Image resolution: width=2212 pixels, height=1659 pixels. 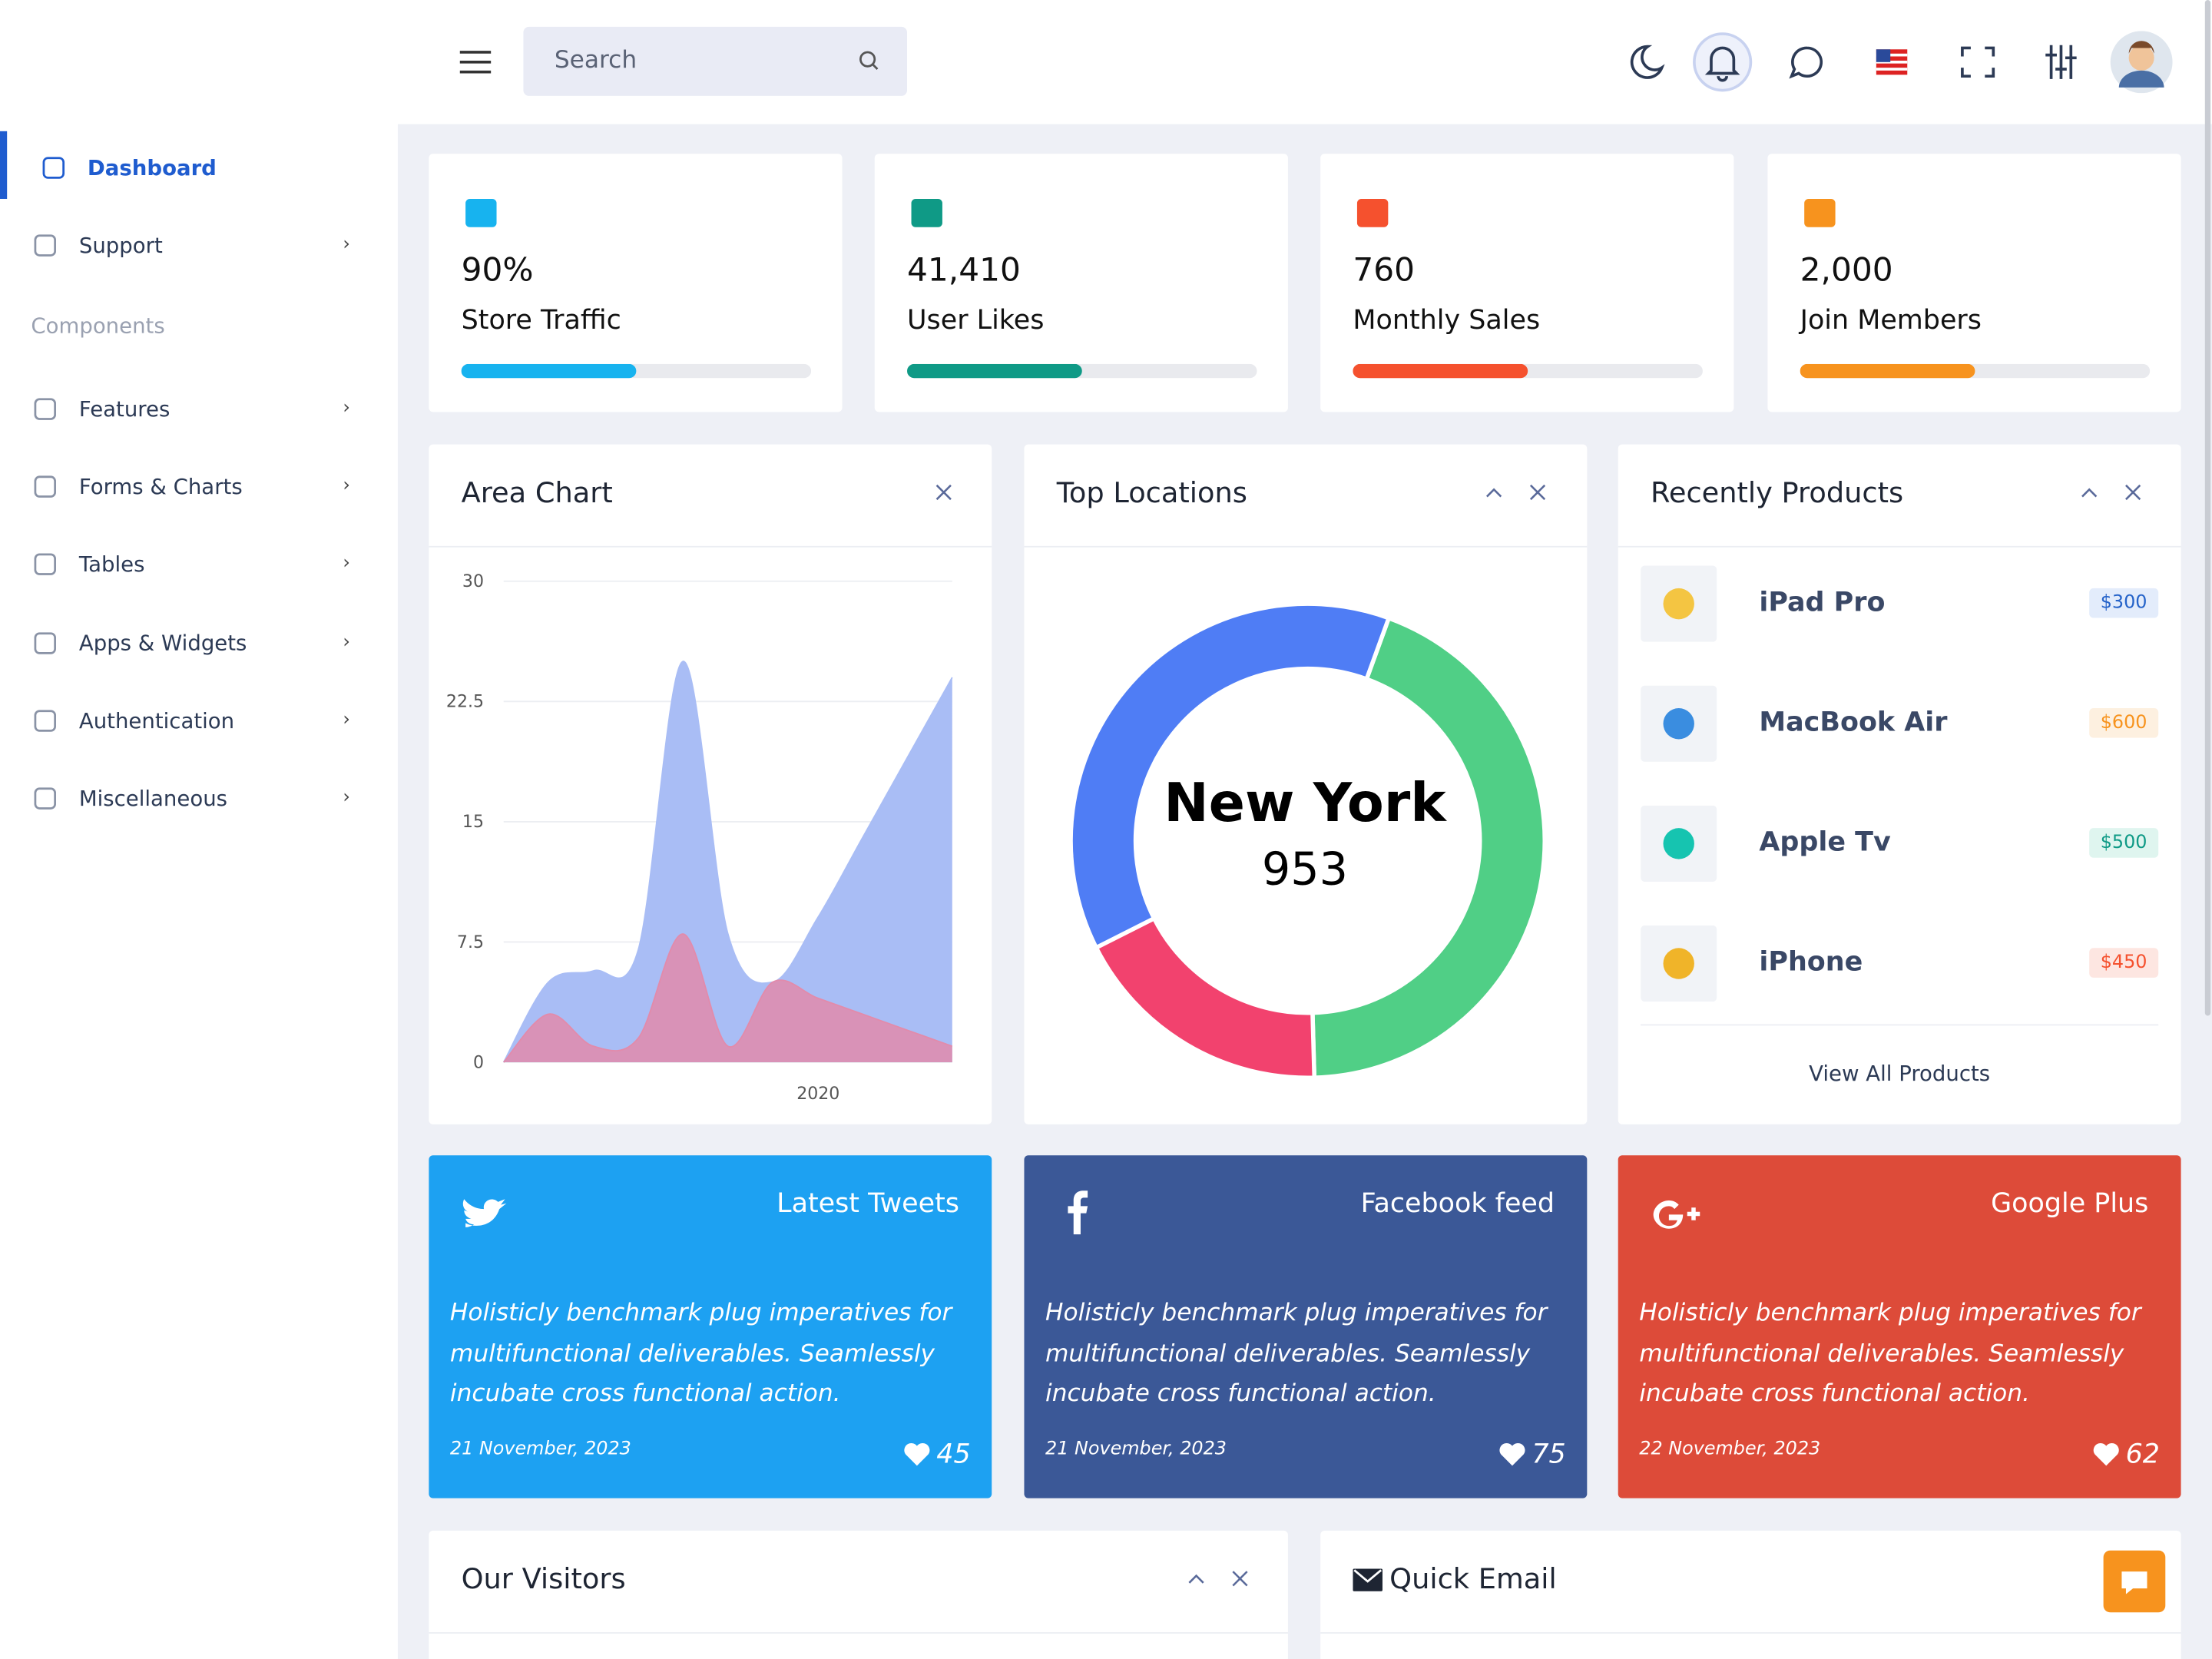 I want to click on panel-header: Quick Email, so click(x=1751, y=1583).